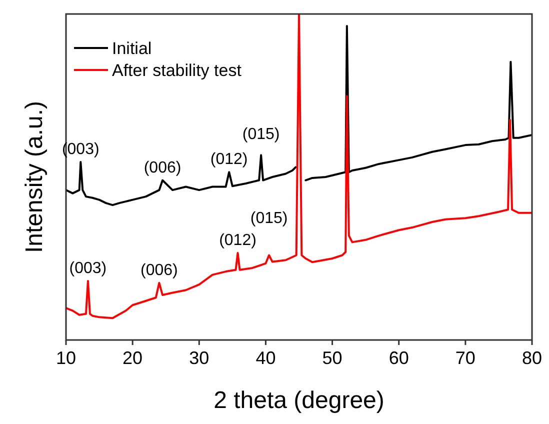 This screenshot has width=549, height=424. What do you see at coordinates (465, 358) in the screenshot?
I see `x-tick-label: 70` at bounding box center [465, 358].